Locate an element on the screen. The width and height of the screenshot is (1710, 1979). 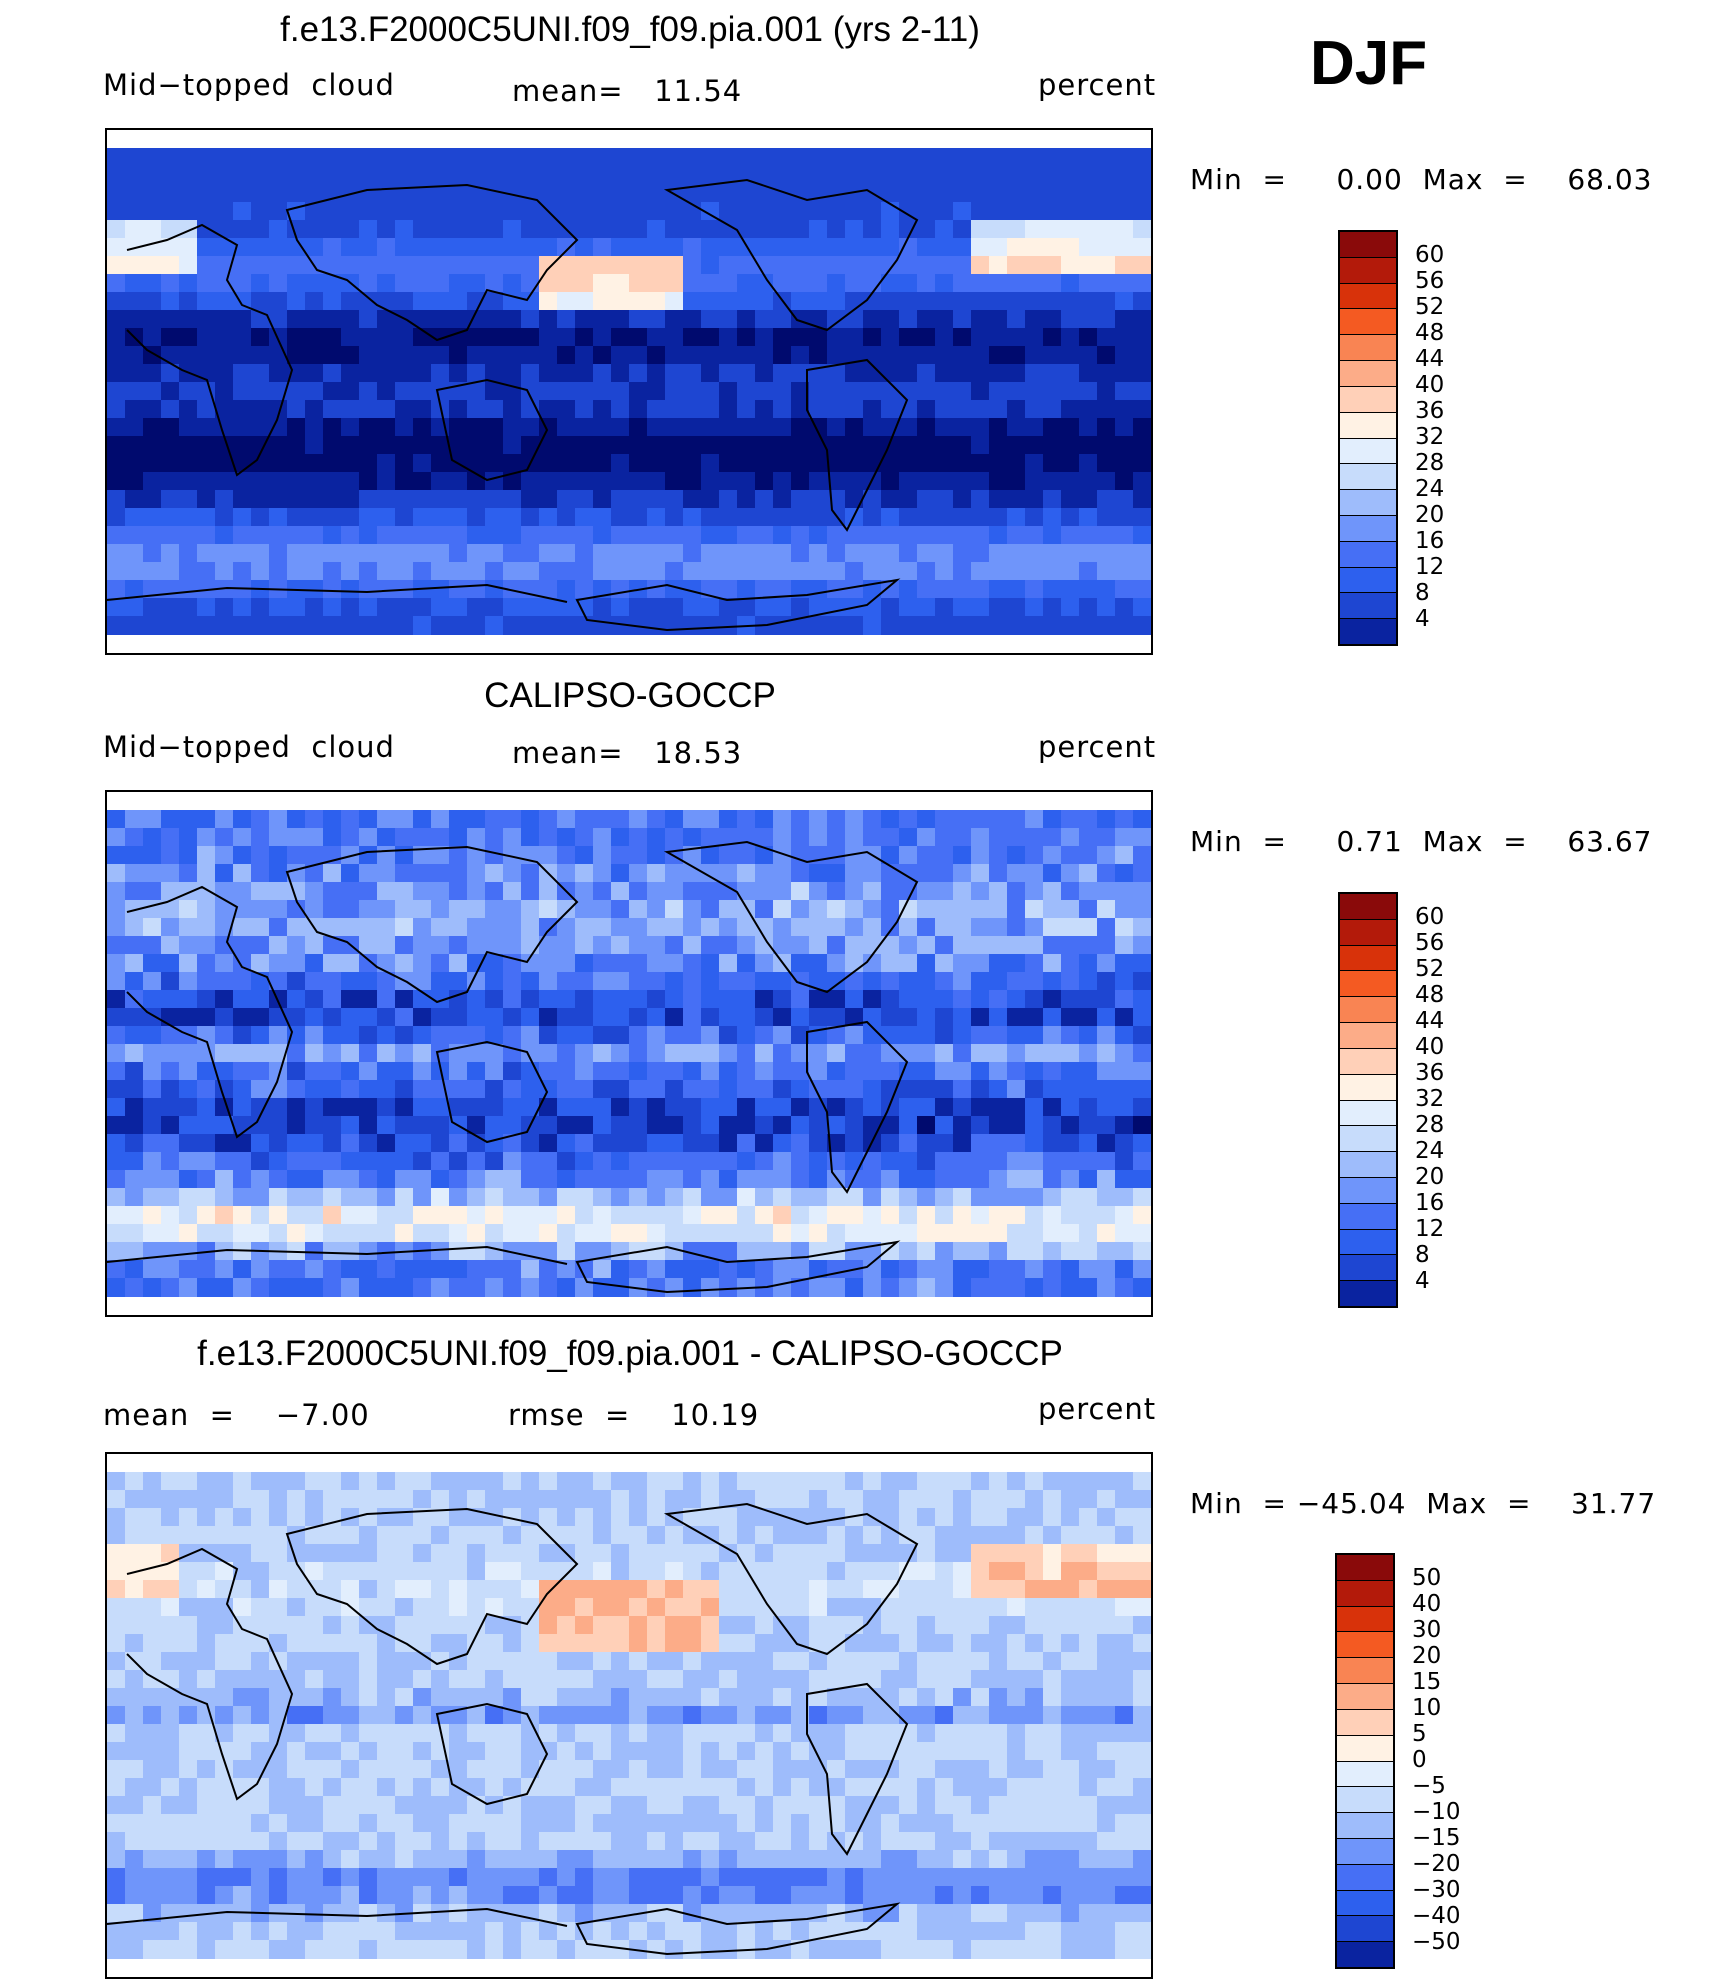
colorbar-label: 10 is located at coordinates (1427, 1708).